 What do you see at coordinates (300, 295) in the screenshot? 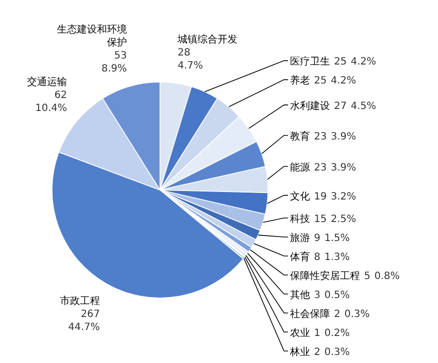
I see `slice-label: 其他` at bounding box center [300, 295].